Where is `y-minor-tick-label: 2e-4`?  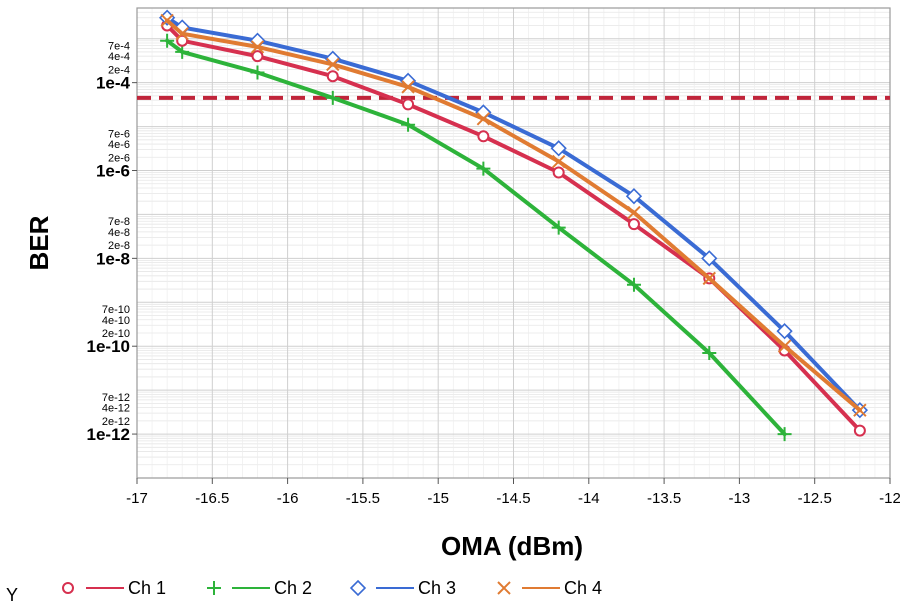
y-minor-tick-label: 2e-4 is located at coordinates (119, 70).